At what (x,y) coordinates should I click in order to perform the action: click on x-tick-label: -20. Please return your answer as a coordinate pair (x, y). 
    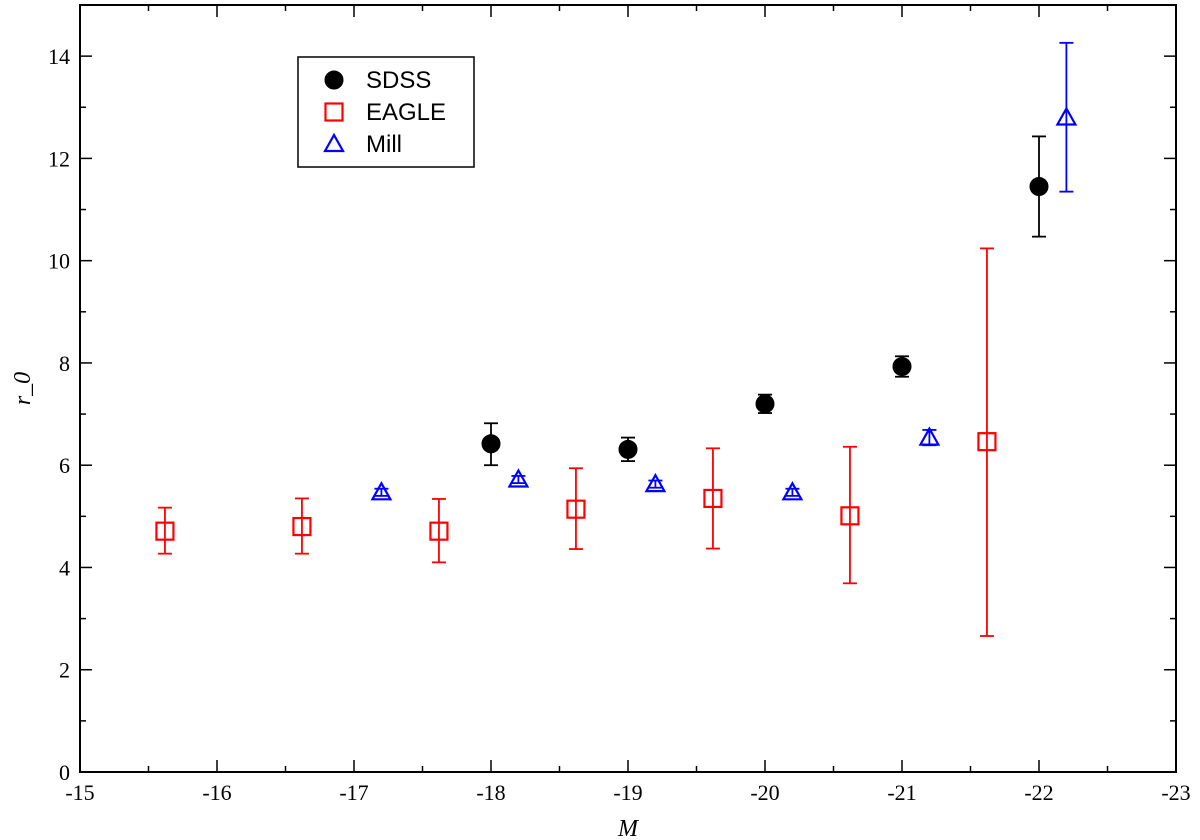
    Looking at the image, I should click on (764, 792).